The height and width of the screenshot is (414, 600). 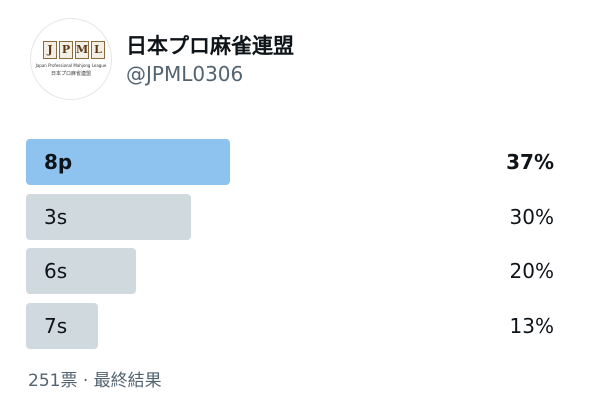 What do you see at coordinates (56, 271) in the screenshot?
I see `option-label: 6s` at bounding box center [56, 271].